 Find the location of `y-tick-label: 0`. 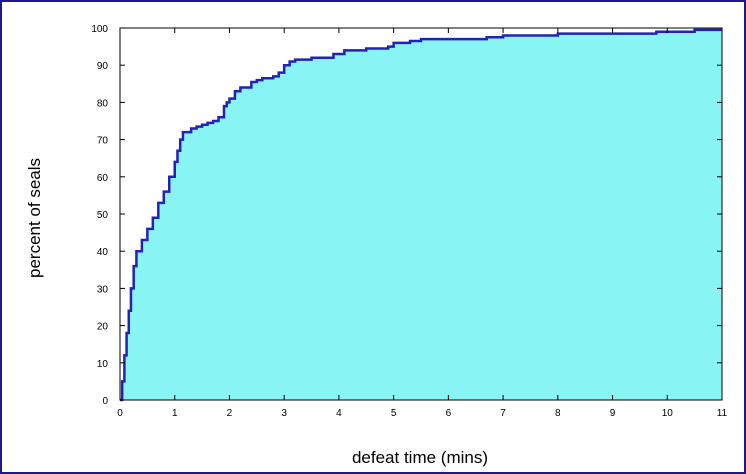

y-tick-label: 0 is located at coordinates (105, 401).